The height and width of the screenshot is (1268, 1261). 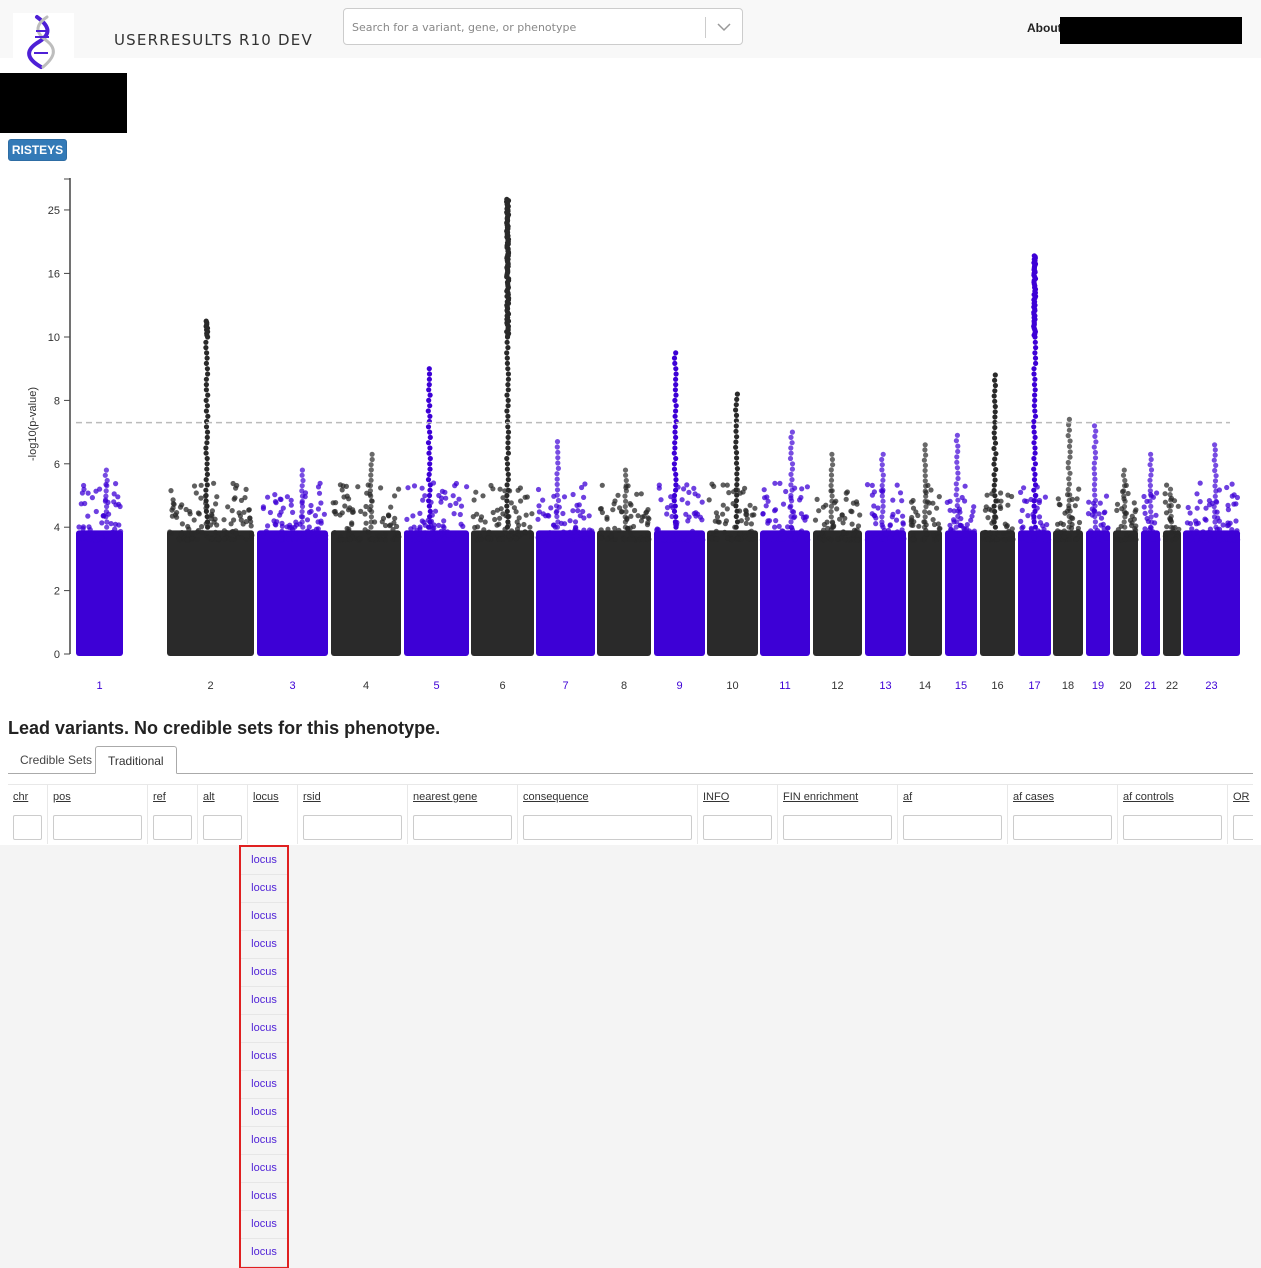 What do you see at coordinates (737, 827) in the screenshot?
I see `filter-info` at bounding box center [737, 827].